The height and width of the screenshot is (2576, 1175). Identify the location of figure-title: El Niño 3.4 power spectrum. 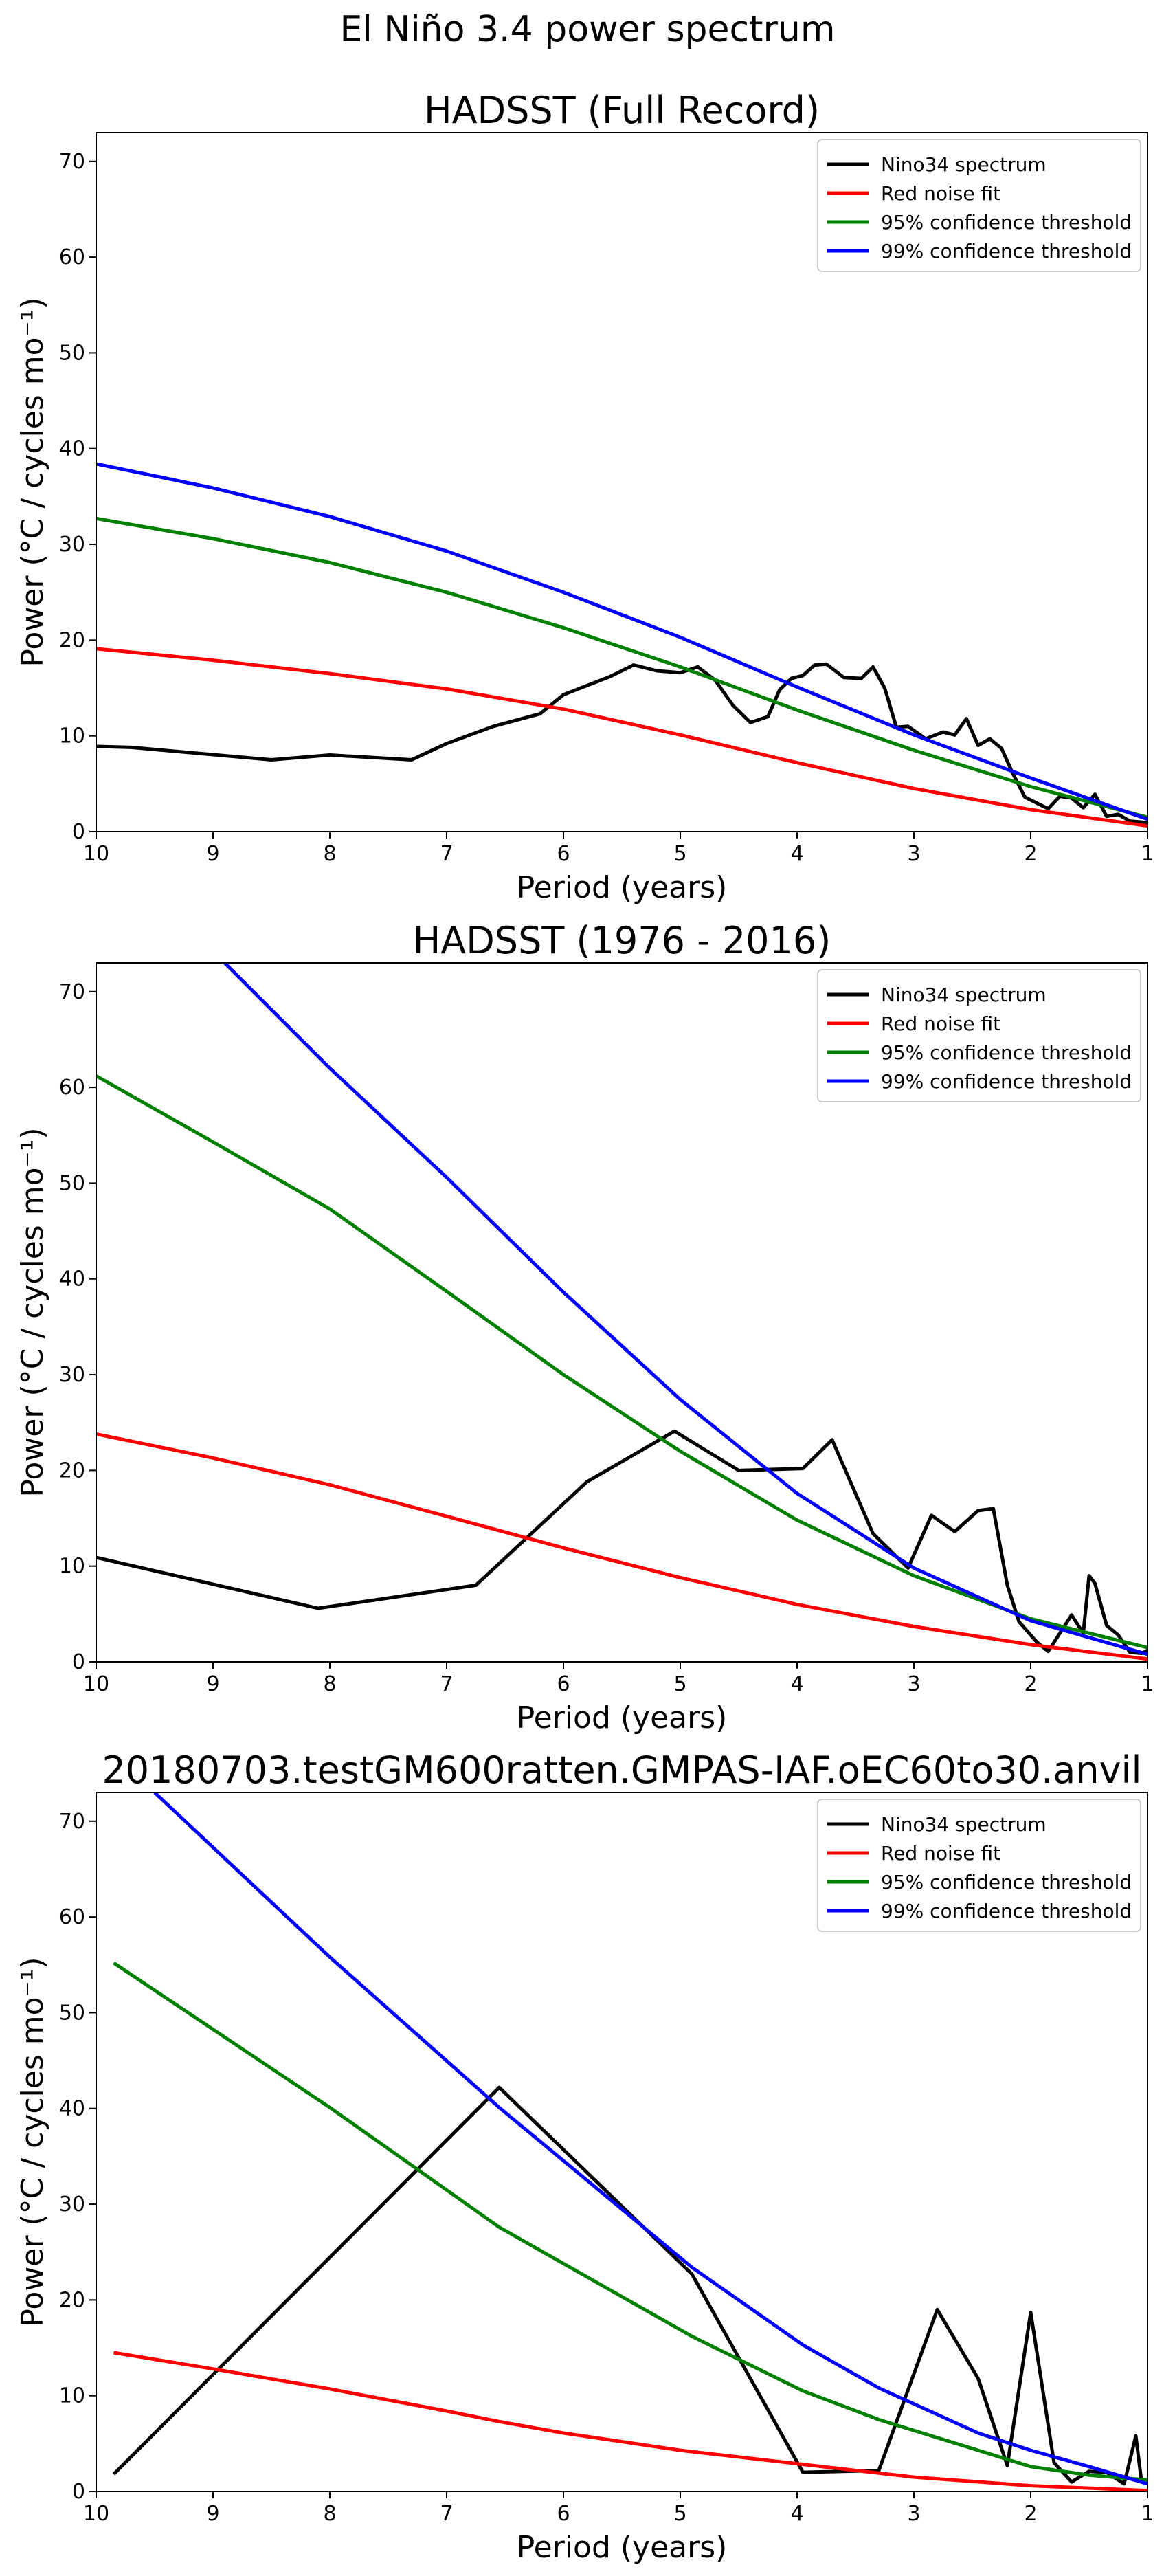
(588, 29).